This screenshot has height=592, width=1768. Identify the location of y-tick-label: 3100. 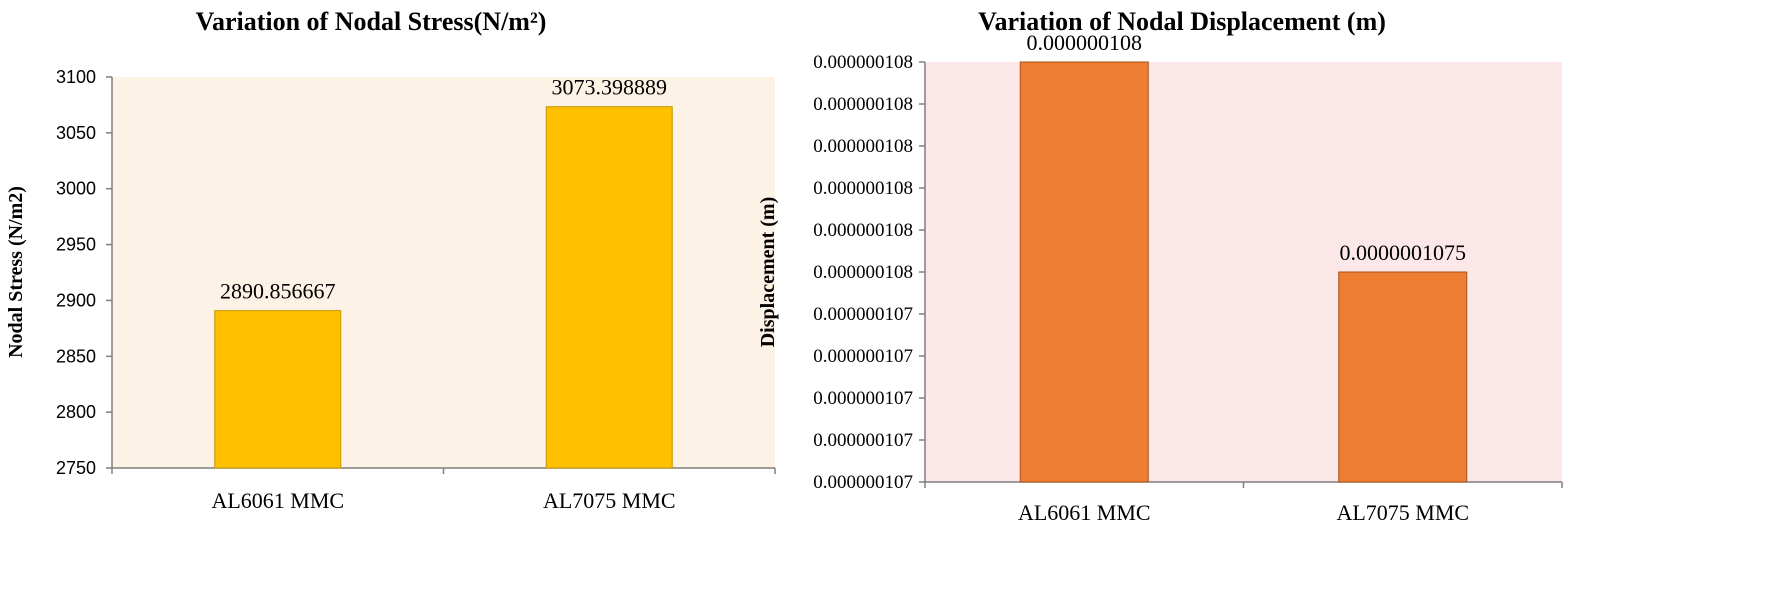
(76, 77).